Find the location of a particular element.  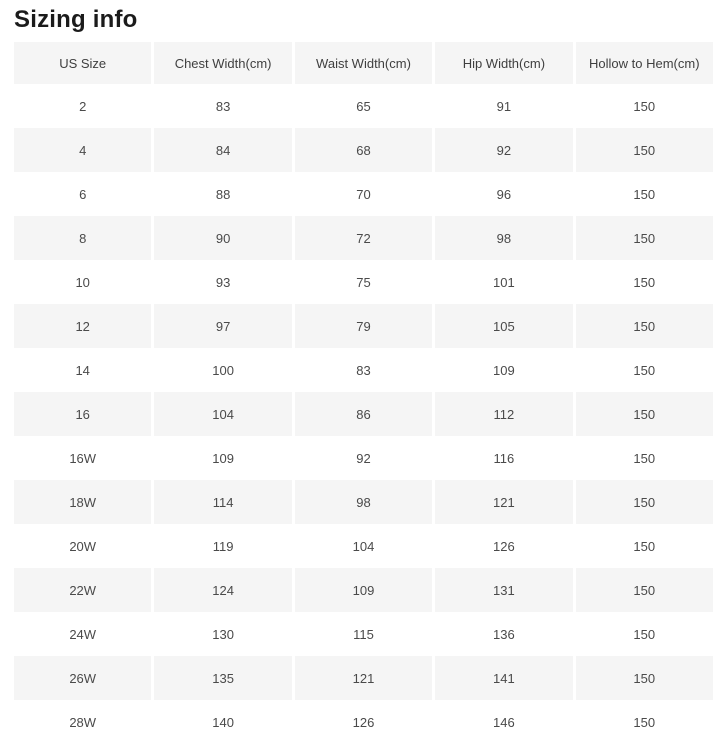

table-row: 4 84 68 92 150 is located at coordinates (363, 150).